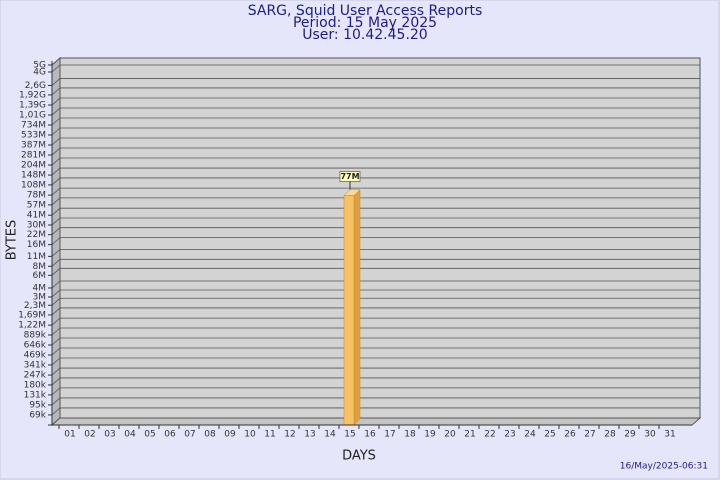 The width and height of the screenshot is (720, 480). Describe the element at coordinates (32, 326) in the screenshot. I see `y-tick-label: 1,22M` at that location.